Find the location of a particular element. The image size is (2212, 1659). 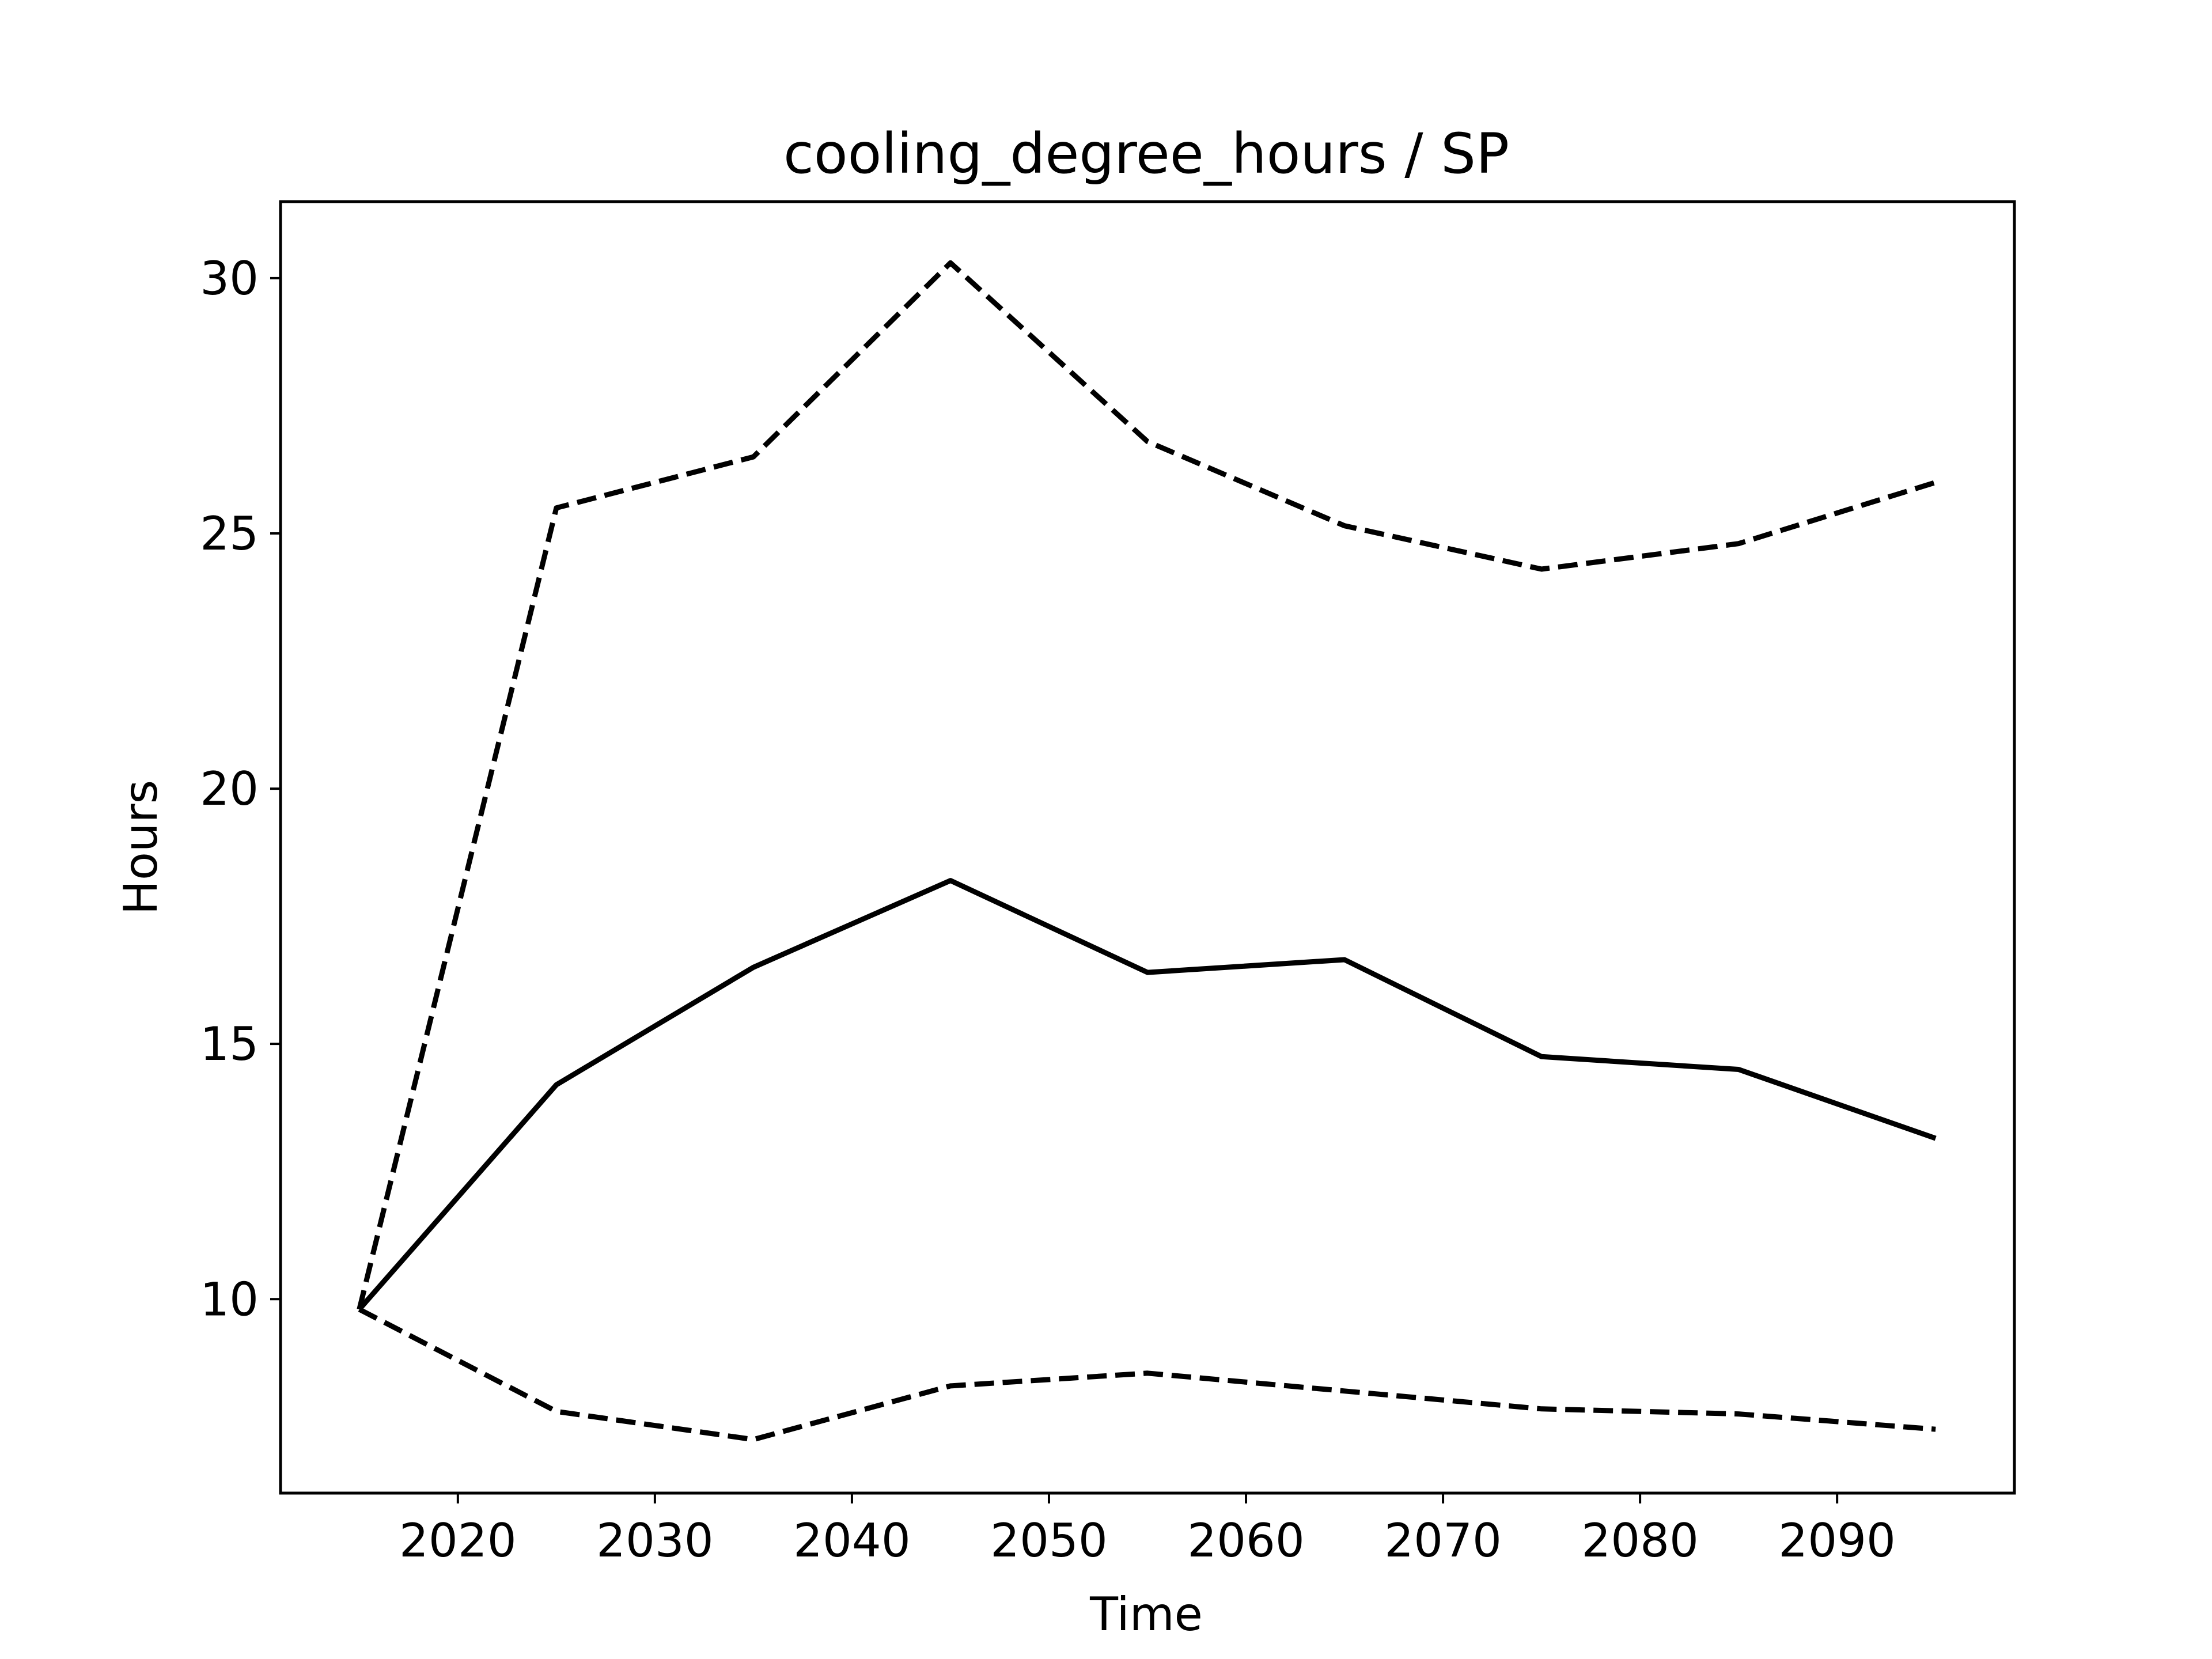

chart-title: cooling_degree_hours / SP is located at coordinates (1146, 154).